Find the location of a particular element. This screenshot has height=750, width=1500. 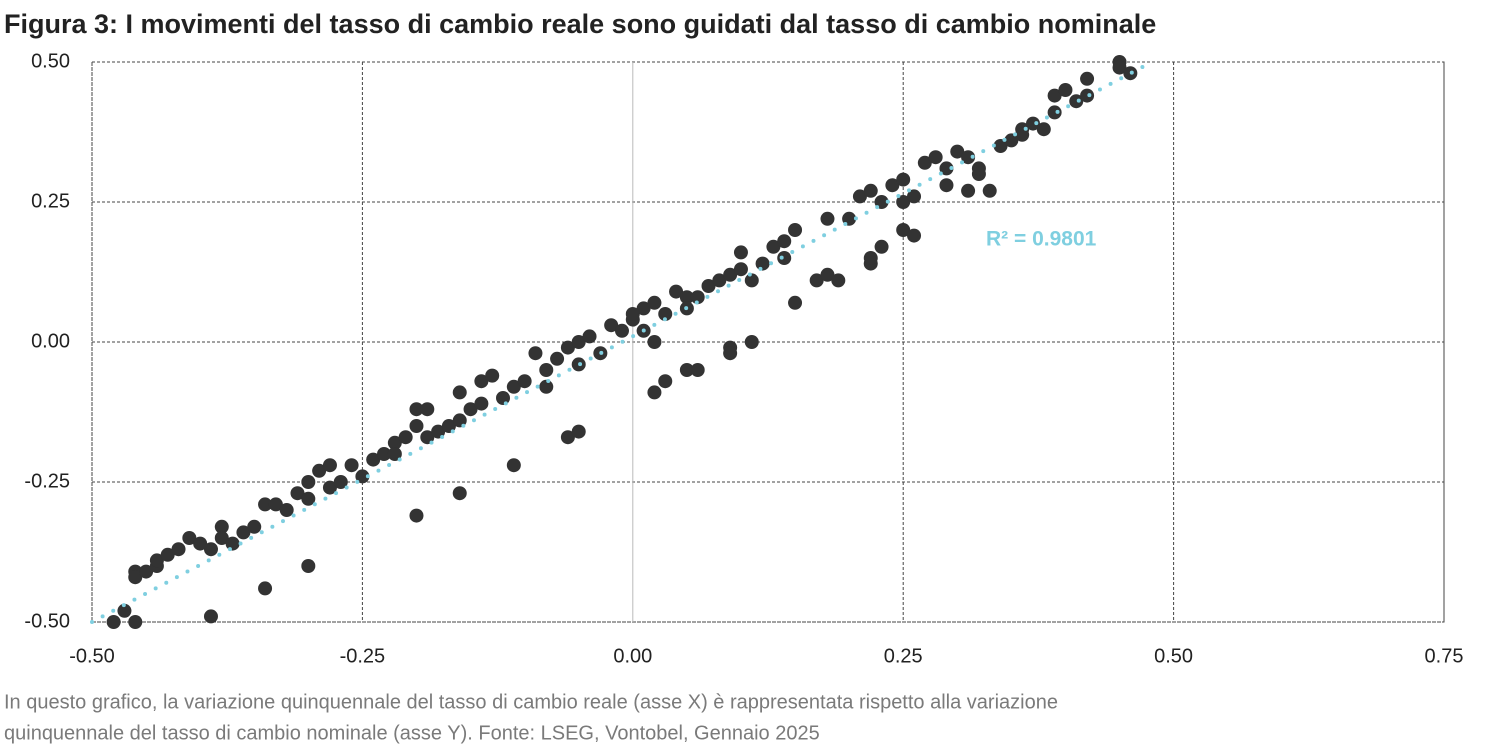

x-tick-label: -0.50 is located at coordinates (92, 656).